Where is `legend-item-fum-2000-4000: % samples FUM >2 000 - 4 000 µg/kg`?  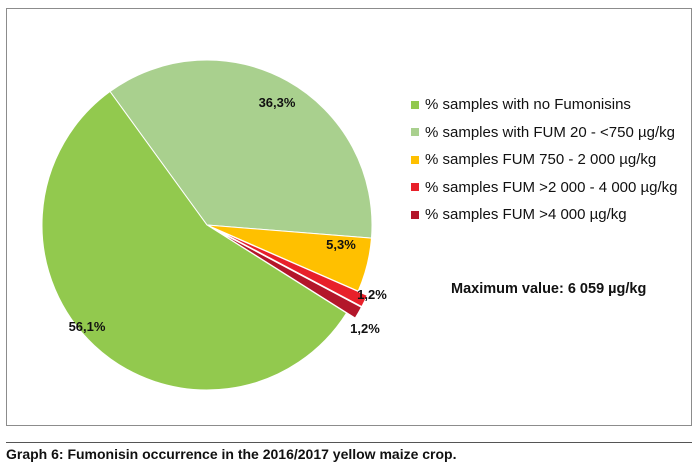
legend-item-fum-2000-4000: % samples FUM >2 000 - 4 000 µg/kg is located at coordinates (544, 188).